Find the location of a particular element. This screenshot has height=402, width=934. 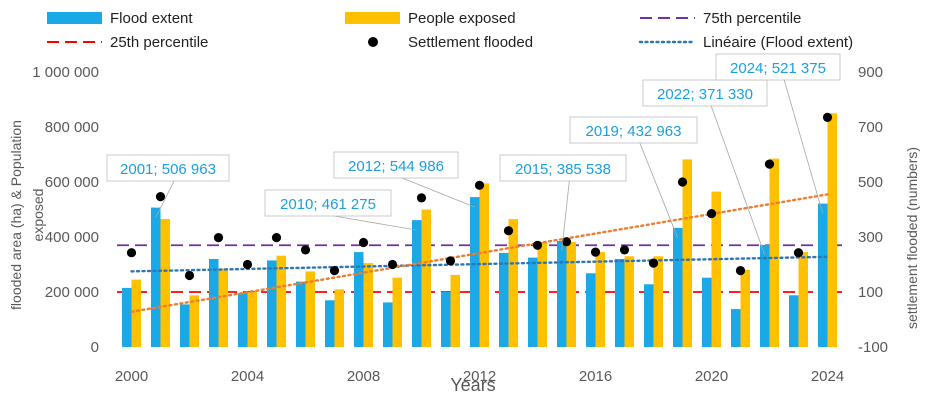

callout-2024: 2024; 521 375 is located at coordinates (778, 133).